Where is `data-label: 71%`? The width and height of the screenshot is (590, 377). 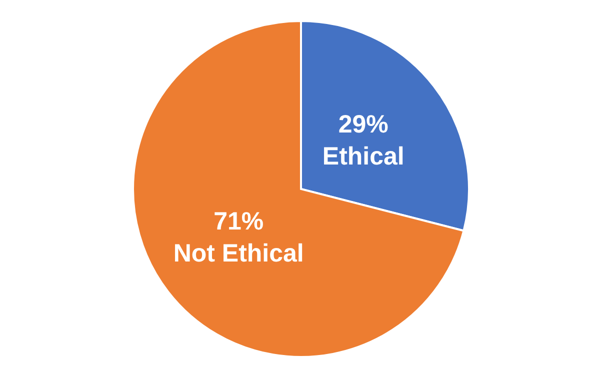
data-label: 71% is located at coordinates (239, 221).